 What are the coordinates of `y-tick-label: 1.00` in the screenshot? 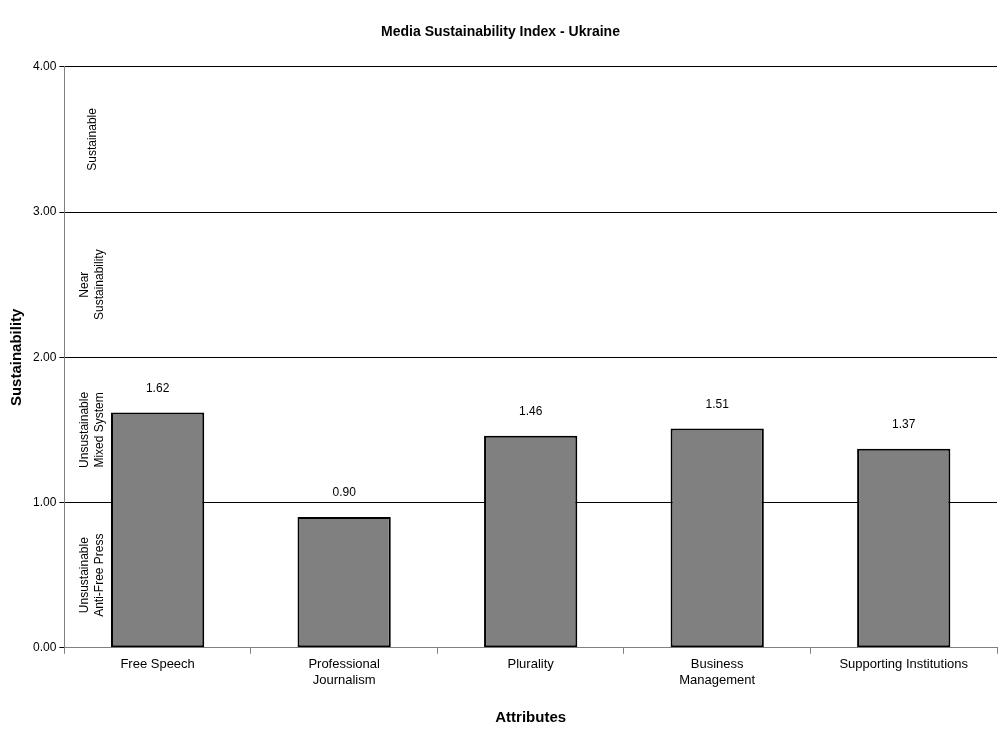 It's located at (45, 501).